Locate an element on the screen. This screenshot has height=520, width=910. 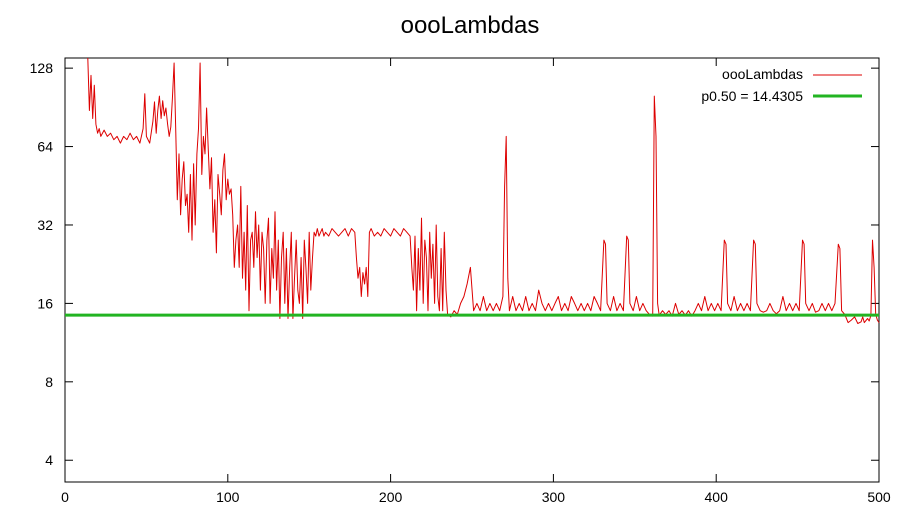
x-tick-label: 300 is located at coordinates (554, 497).